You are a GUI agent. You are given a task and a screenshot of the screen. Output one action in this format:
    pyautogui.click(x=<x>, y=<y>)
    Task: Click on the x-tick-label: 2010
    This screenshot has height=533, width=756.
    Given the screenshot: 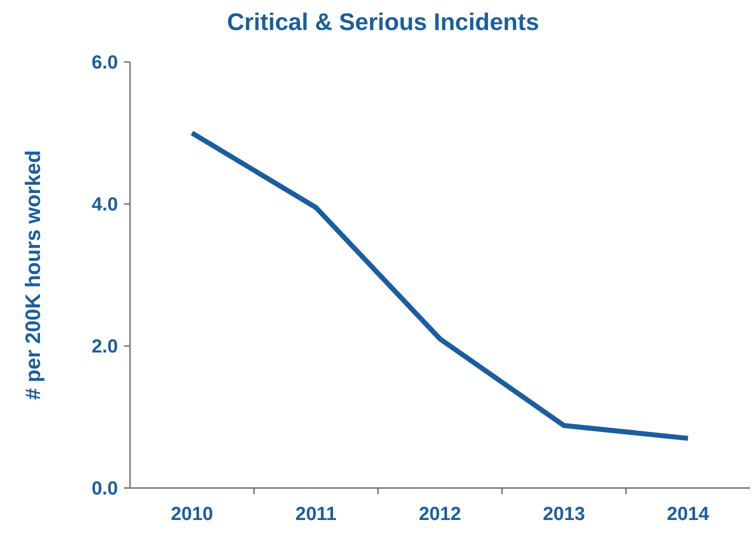 What is the action you would take?
    pyautogui.click(x=192, y=514)
    